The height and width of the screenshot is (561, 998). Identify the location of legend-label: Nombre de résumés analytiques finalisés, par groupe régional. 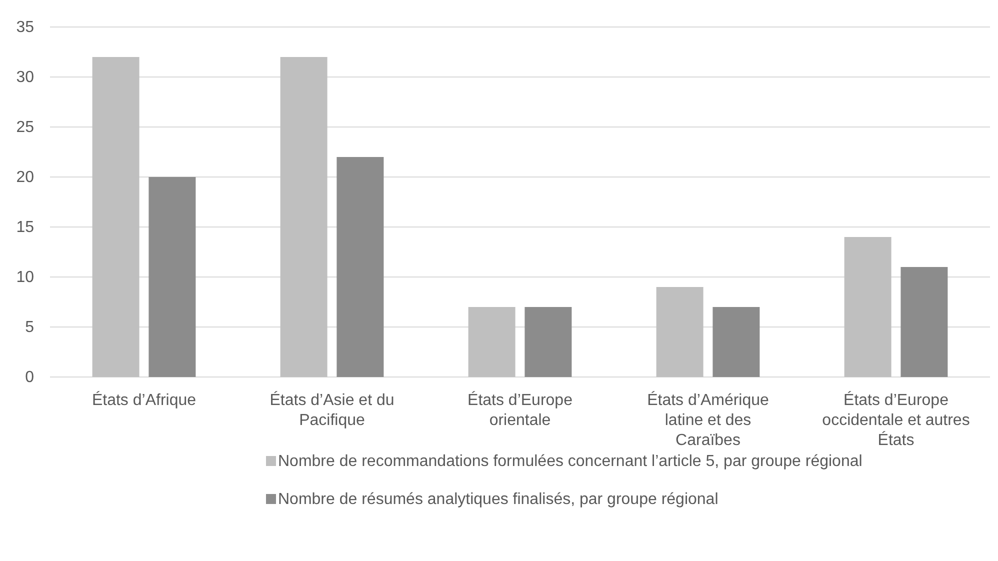
(498, 499).